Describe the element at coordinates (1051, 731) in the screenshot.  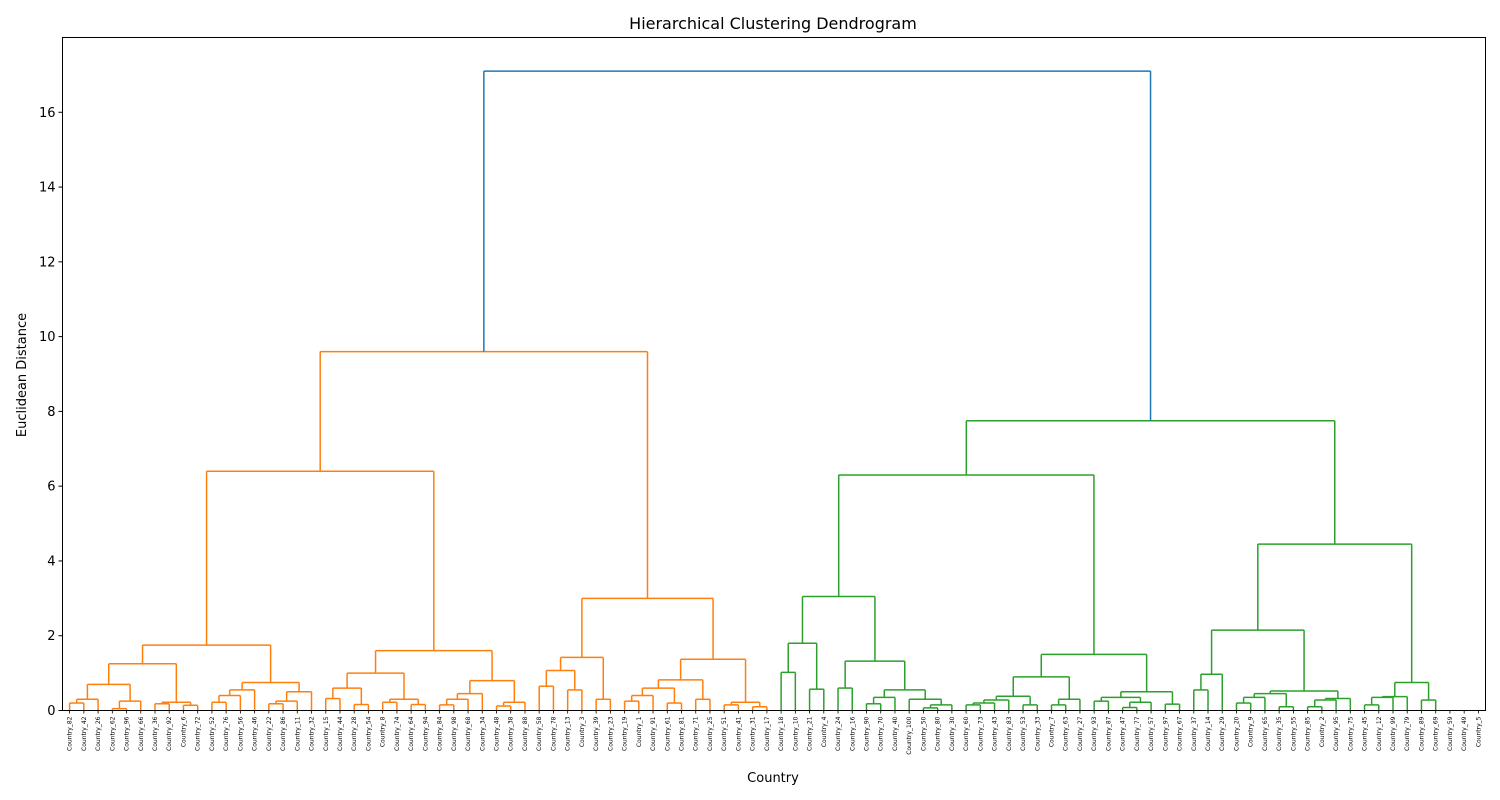
I see `leaf-label: Country_7` at that location.